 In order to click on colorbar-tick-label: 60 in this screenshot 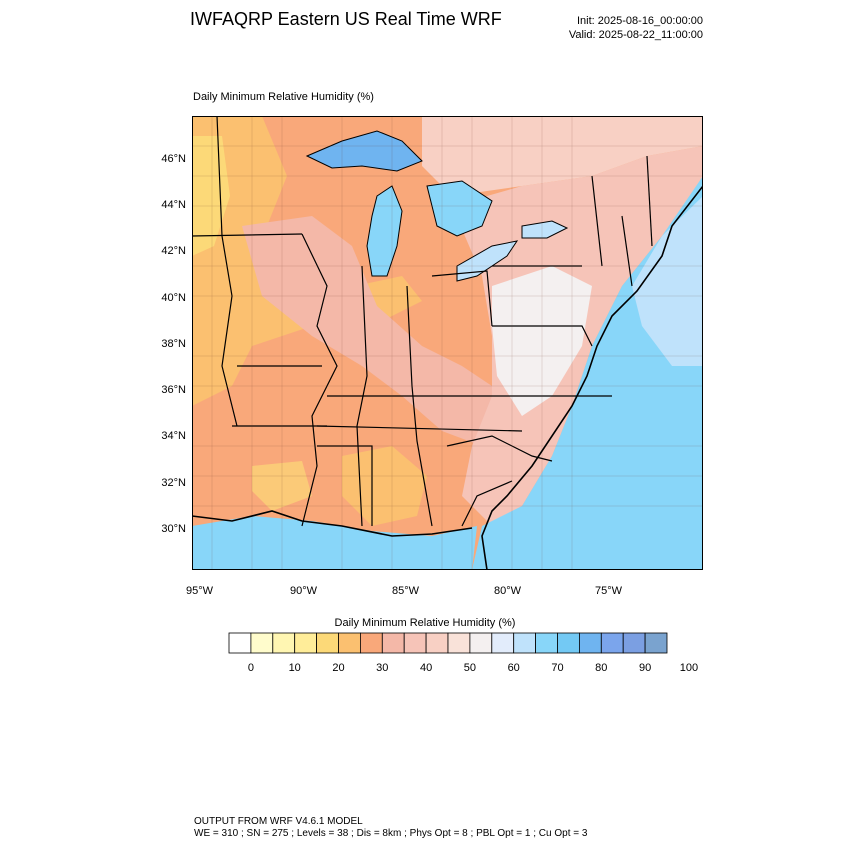, I will do `click(513, 668)`.